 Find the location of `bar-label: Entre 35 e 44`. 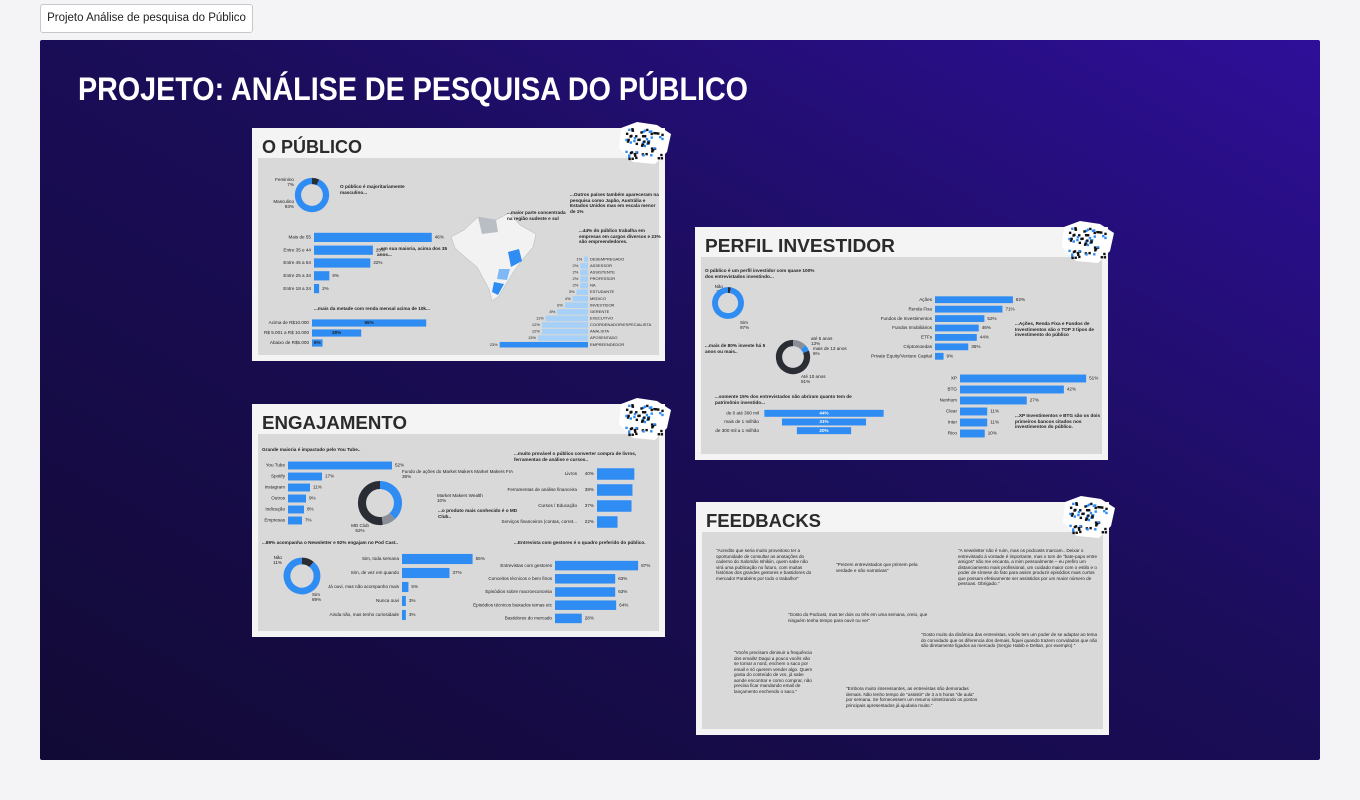

bar-label: Entre 35 e 44 is located at coordinates (297, 249).